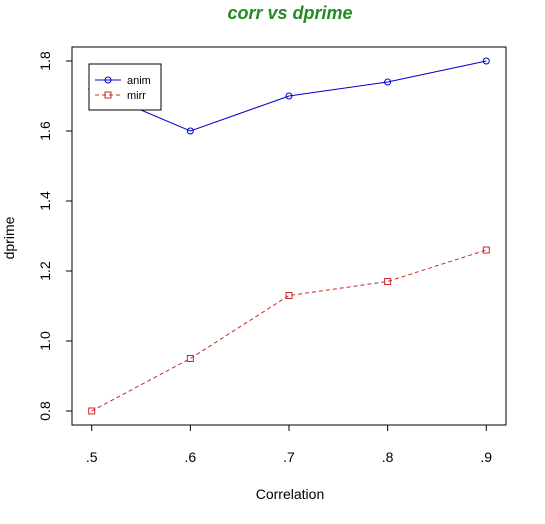 This screenshot has height=524, width=545. I want to click on legend: anim mirr, so click(125, 87).